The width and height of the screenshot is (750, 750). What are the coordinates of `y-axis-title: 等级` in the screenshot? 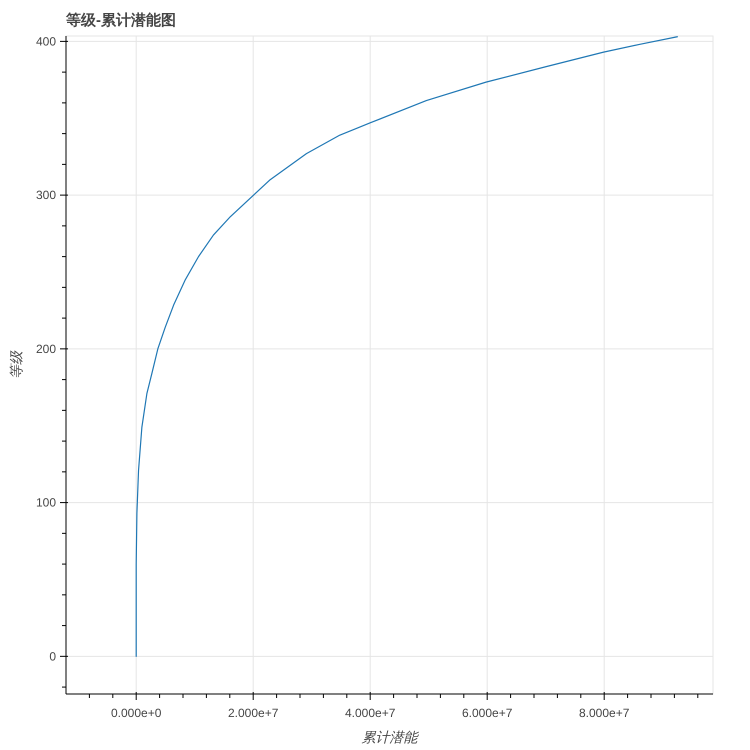 It's located at (16, 364).